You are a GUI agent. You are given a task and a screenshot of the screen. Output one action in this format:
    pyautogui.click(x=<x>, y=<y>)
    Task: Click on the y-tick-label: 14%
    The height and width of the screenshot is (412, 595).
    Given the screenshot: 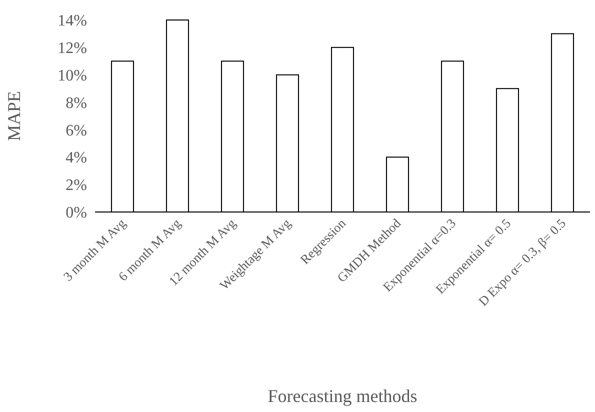 What is the action you would take?
    pyautogui.click(x=72, y=21)
    